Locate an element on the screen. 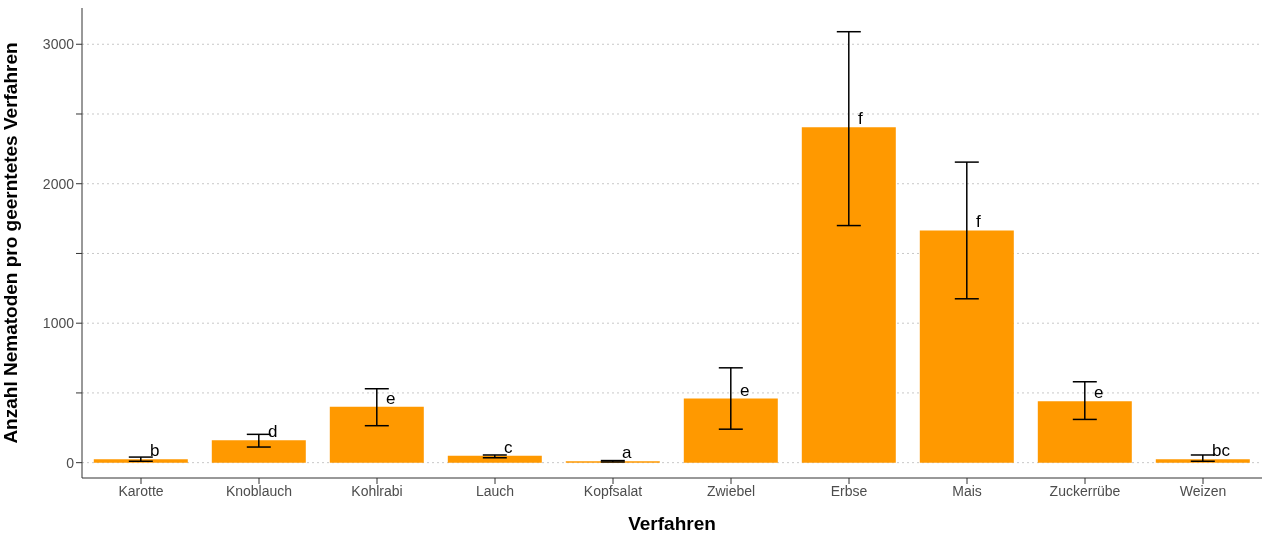 This screenshot has width=1266, height=546. x-tick-label: Kopfsalat is located at coordinates (613, 490).